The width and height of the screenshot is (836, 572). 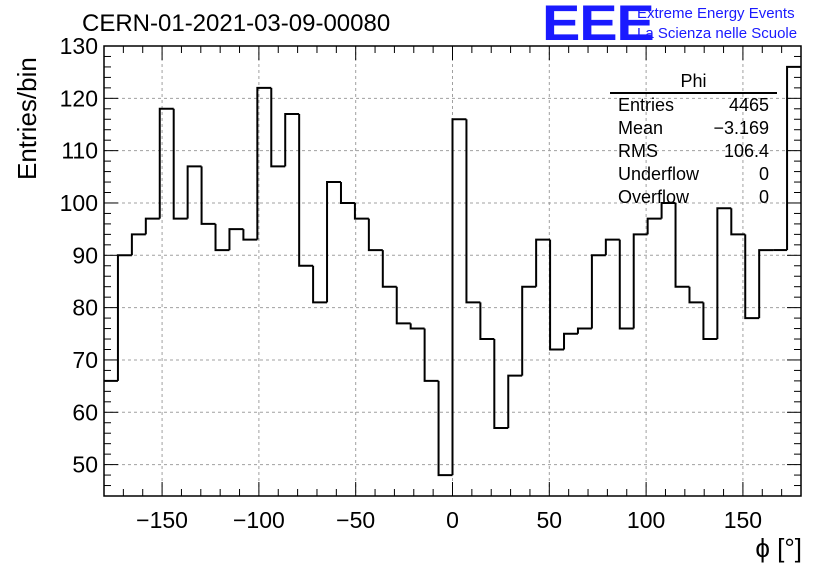 What do you see at coordinates (646, 520) in the screenshot?
I see `x-tick-label: 100` at bounding box center [646, 520].